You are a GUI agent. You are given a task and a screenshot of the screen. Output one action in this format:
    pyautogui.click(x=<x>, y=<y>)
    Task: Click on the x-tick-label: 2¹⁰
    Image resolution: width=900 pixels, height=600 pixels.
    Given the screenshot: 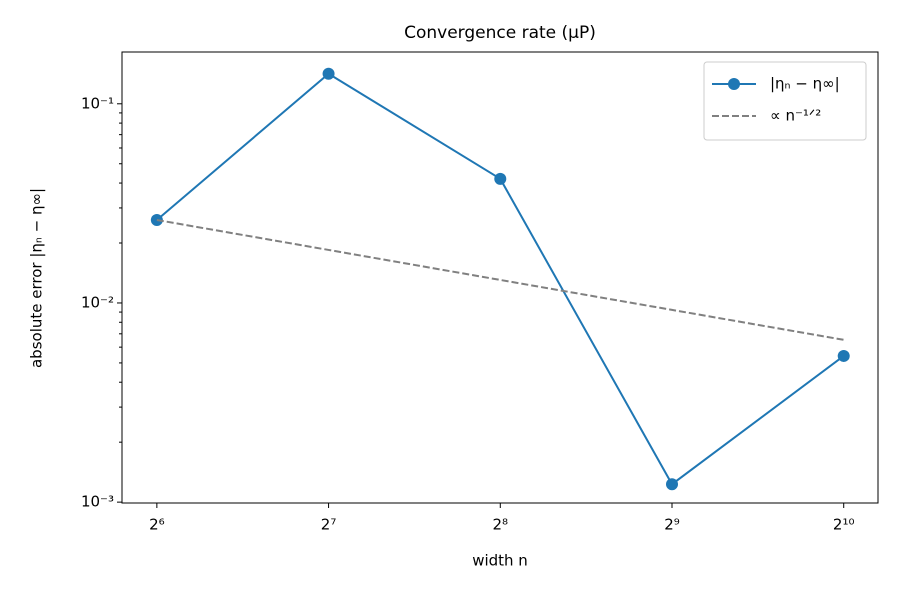 What is the action you would take?
    pyautogui.click(x=844, y=525)
    